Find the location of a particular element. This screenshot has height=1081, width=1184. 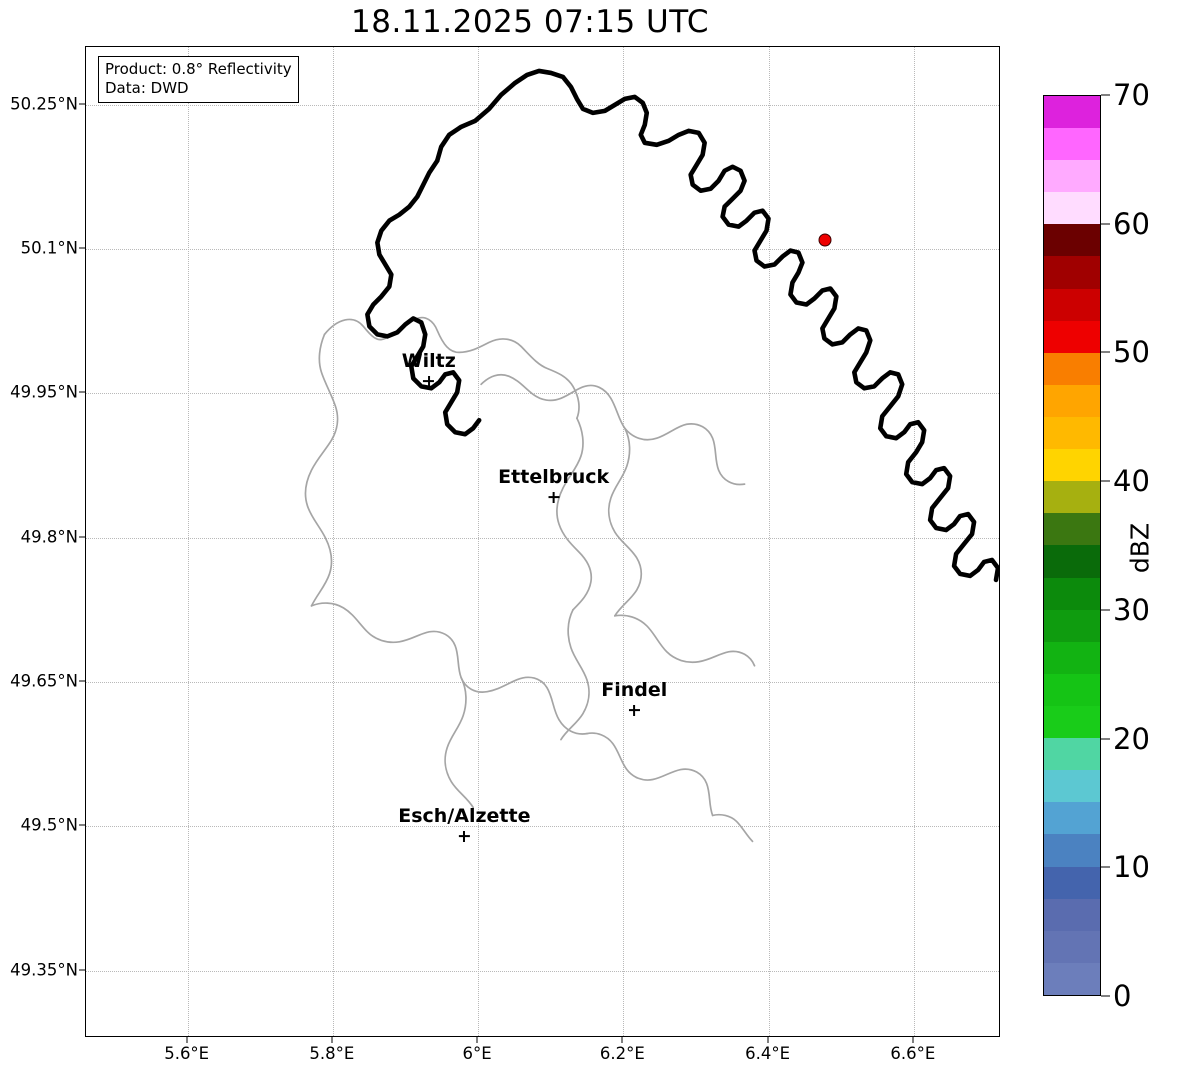

product-line: Product: 0.8° Reflectivity is located at coordinates (198, 69).